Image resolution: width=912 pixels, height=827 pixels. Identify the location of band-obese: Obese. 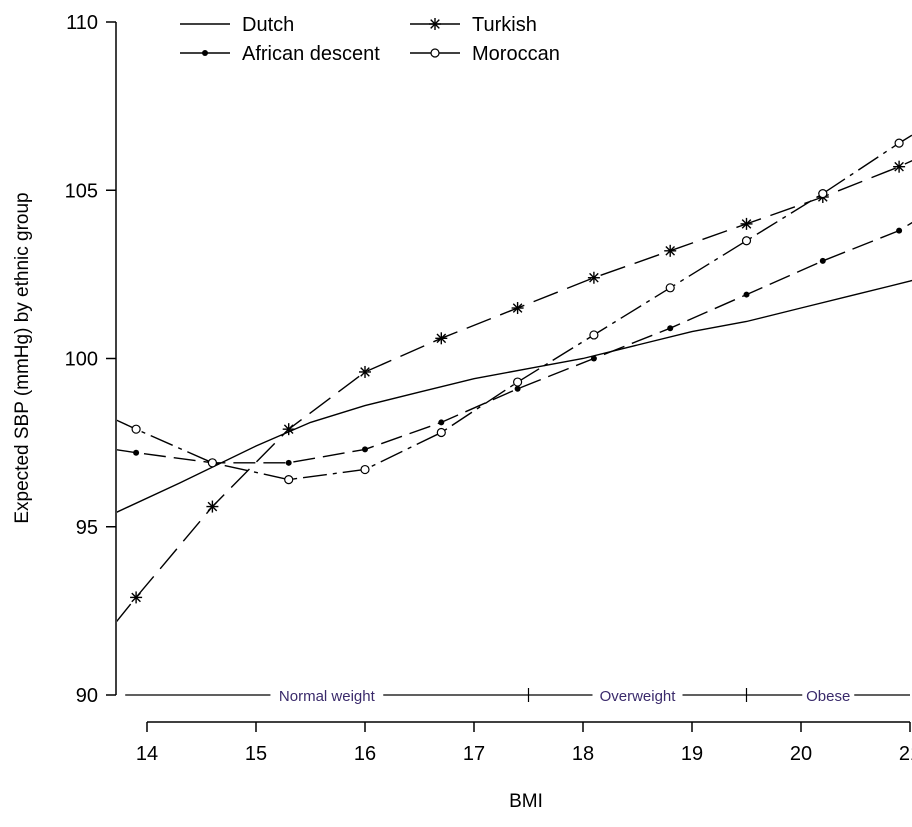
(827, 696).